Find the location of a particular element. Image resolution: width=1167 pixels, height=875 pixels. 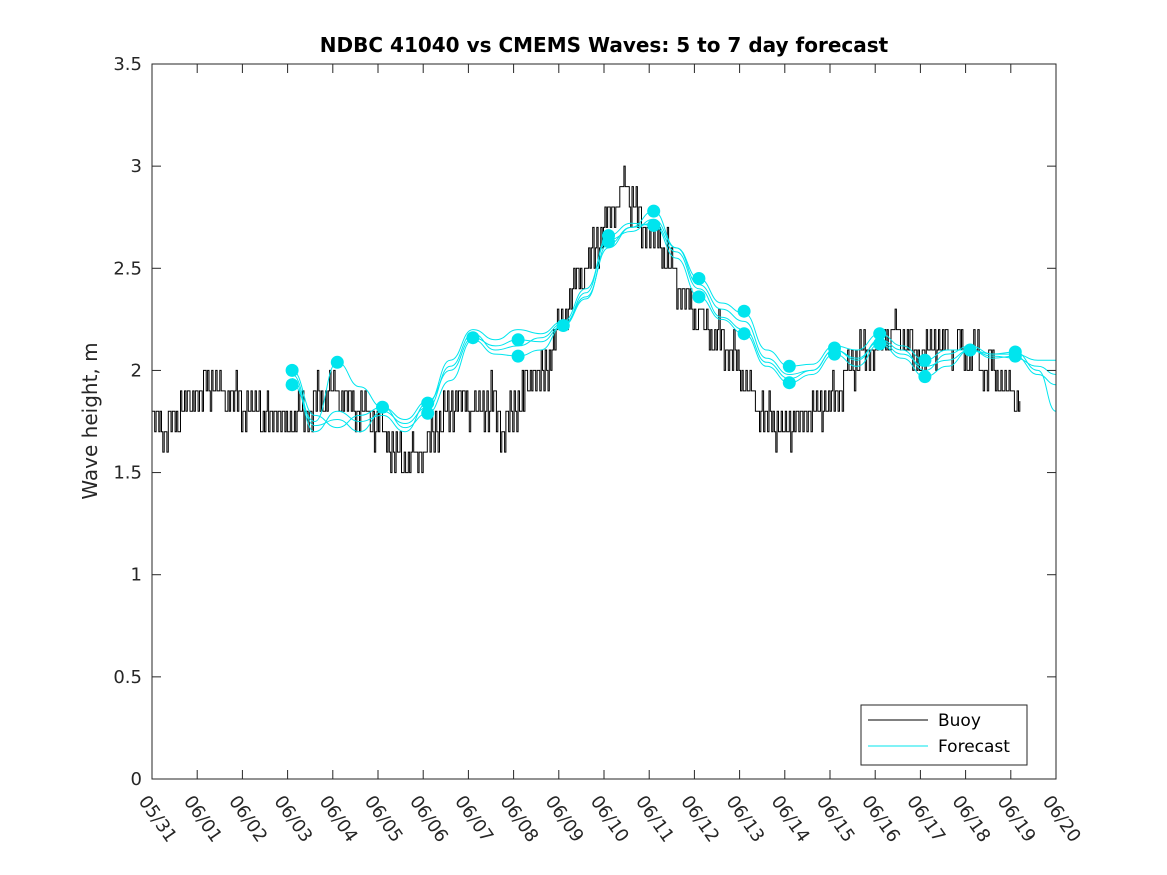

legend: Buoy Forecast is located at coordinates (944, 735).